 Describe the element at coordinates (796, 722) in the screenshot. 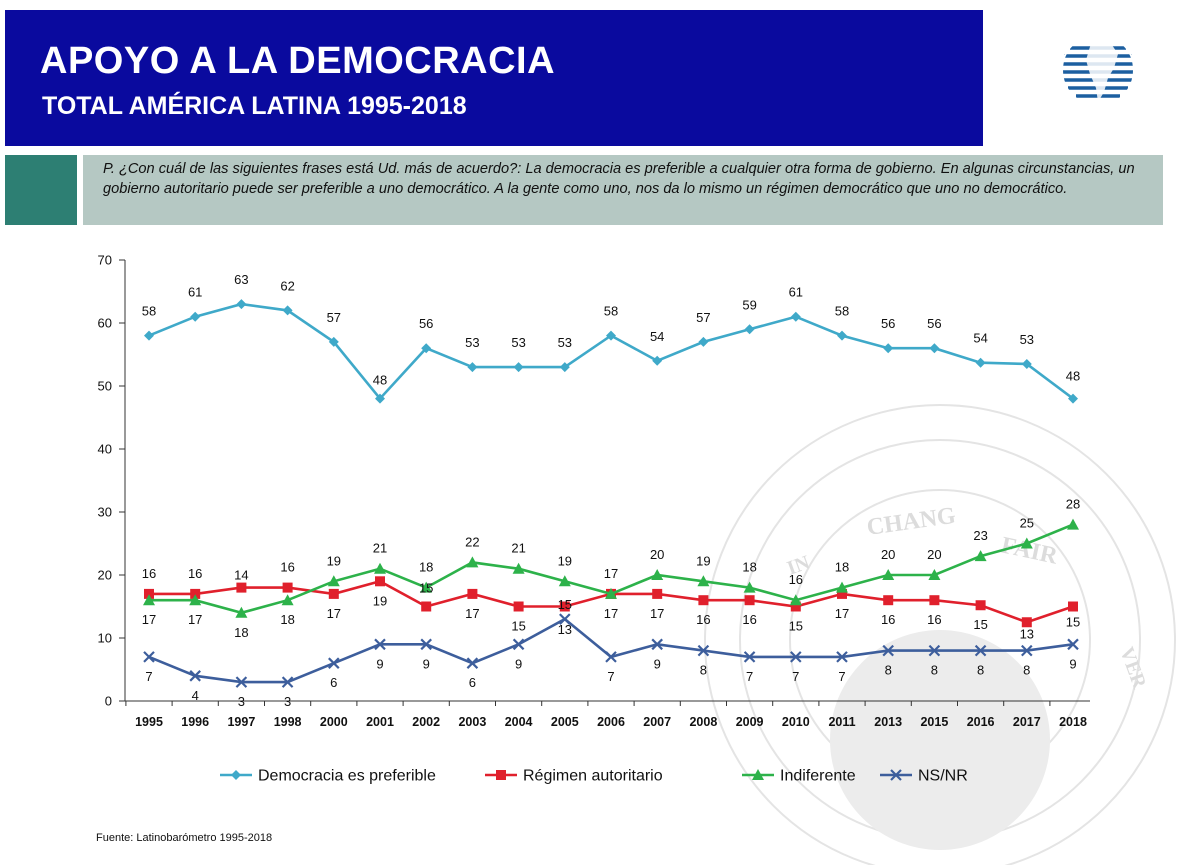

I see `x-tick-label: 2010` at that location.